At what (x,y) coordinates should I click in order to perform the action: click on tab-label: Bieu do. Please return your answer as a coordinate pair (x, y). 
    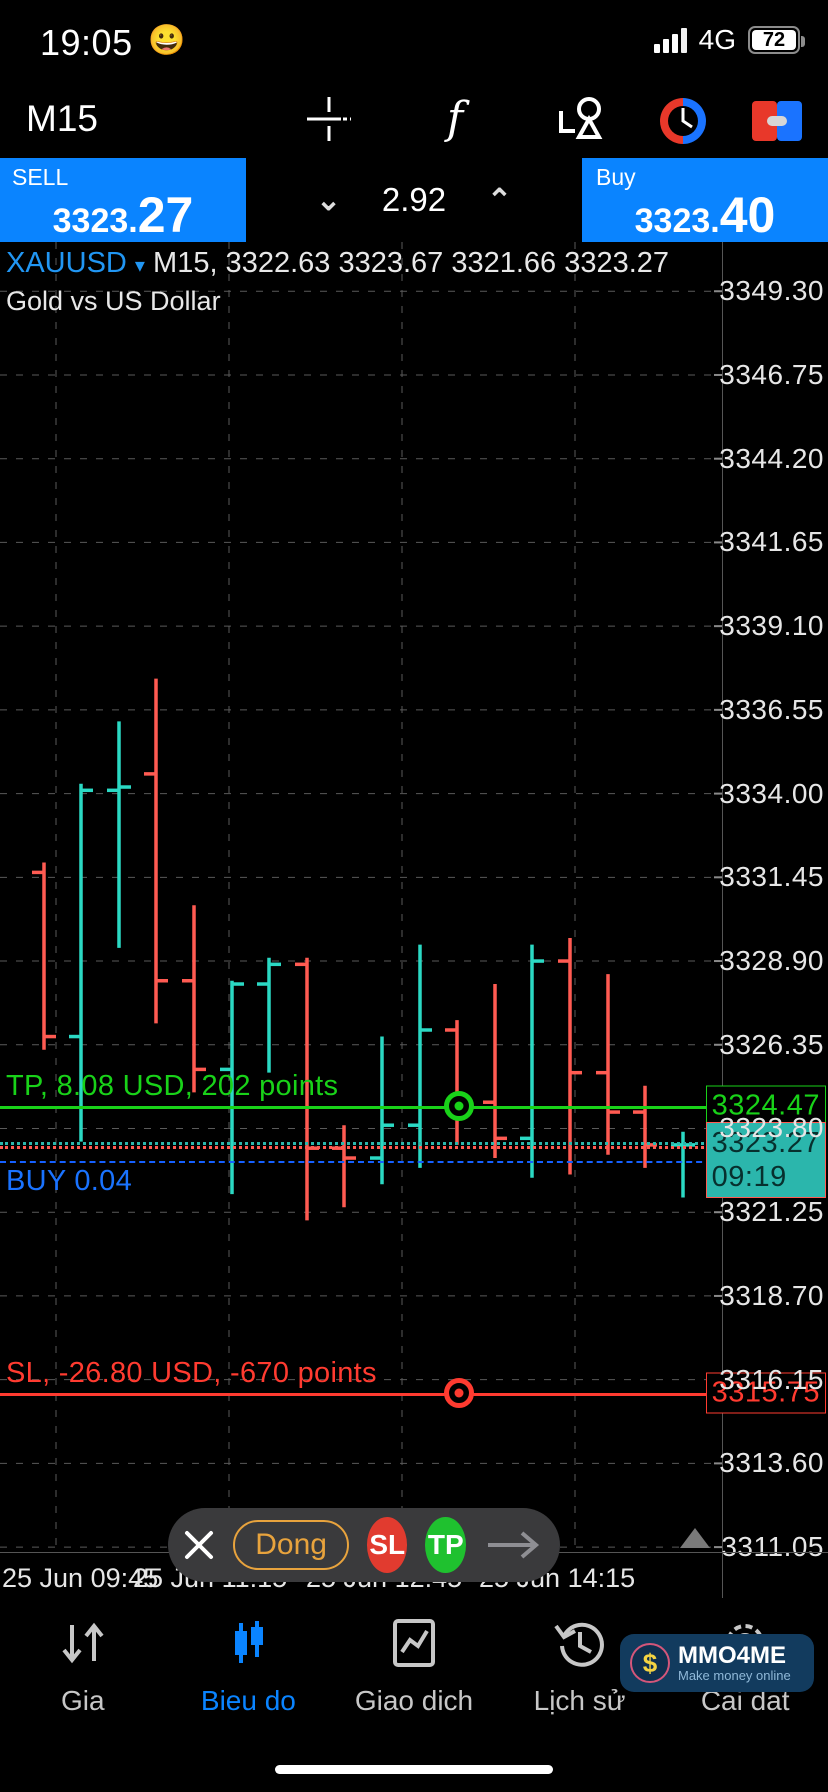
    Looking at the image, I should click on (248, 1700).